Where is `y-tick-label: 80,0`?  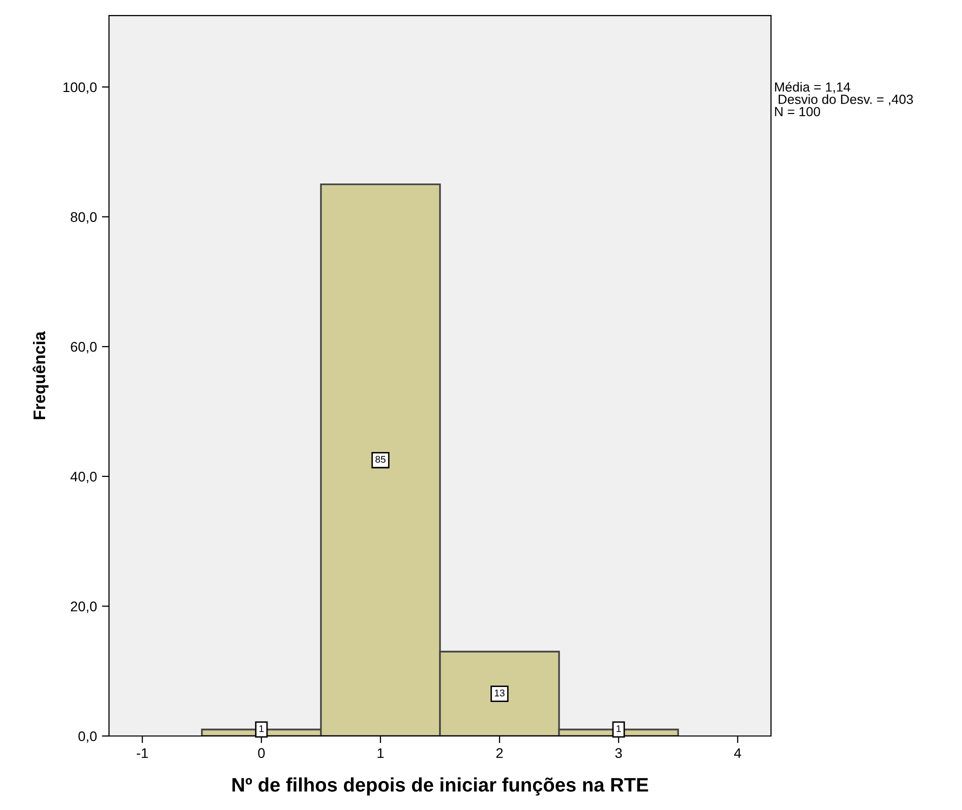 y-tick-label: 80,0 is located at coordinates (83, 218).